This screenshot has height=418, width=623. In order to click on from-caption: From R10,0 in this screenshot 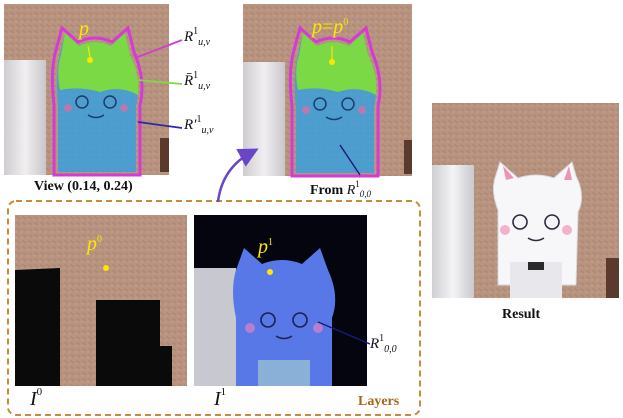, I will do `click(340, 189)`.